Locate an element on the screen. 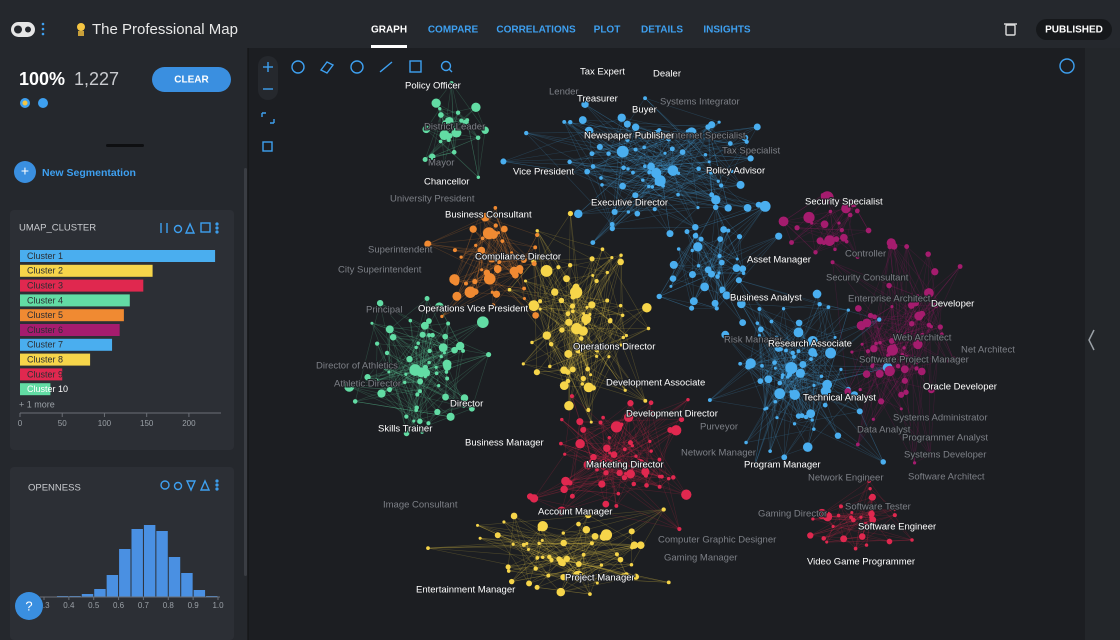 This screenshot has width=1120, height=640. add-segment-button is located at coordinates (25, 172).